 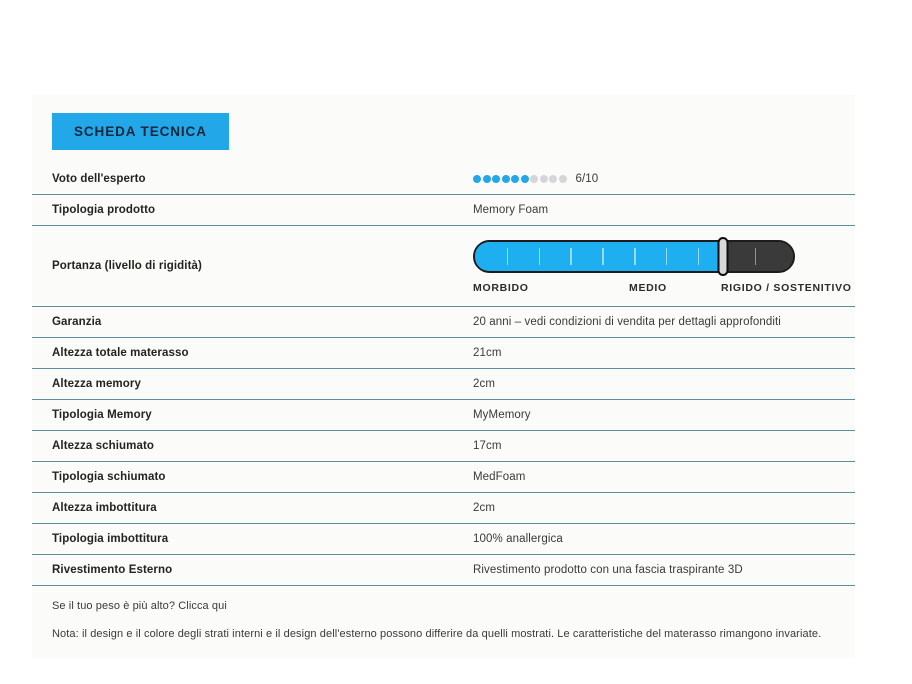 I want to click on table-row: Tipologia Memory MyMemory, so click(x=443, y=414).